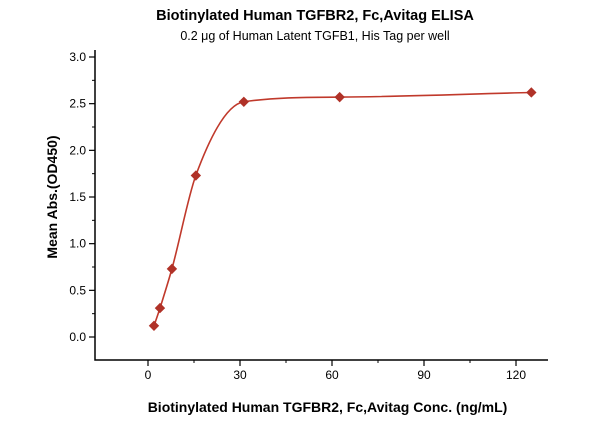 The height and width of the screenshot is (421, 600). Describe the element at coordinates (424, 375) in the screenshot. I see `x-tick-label: 90` at that location.